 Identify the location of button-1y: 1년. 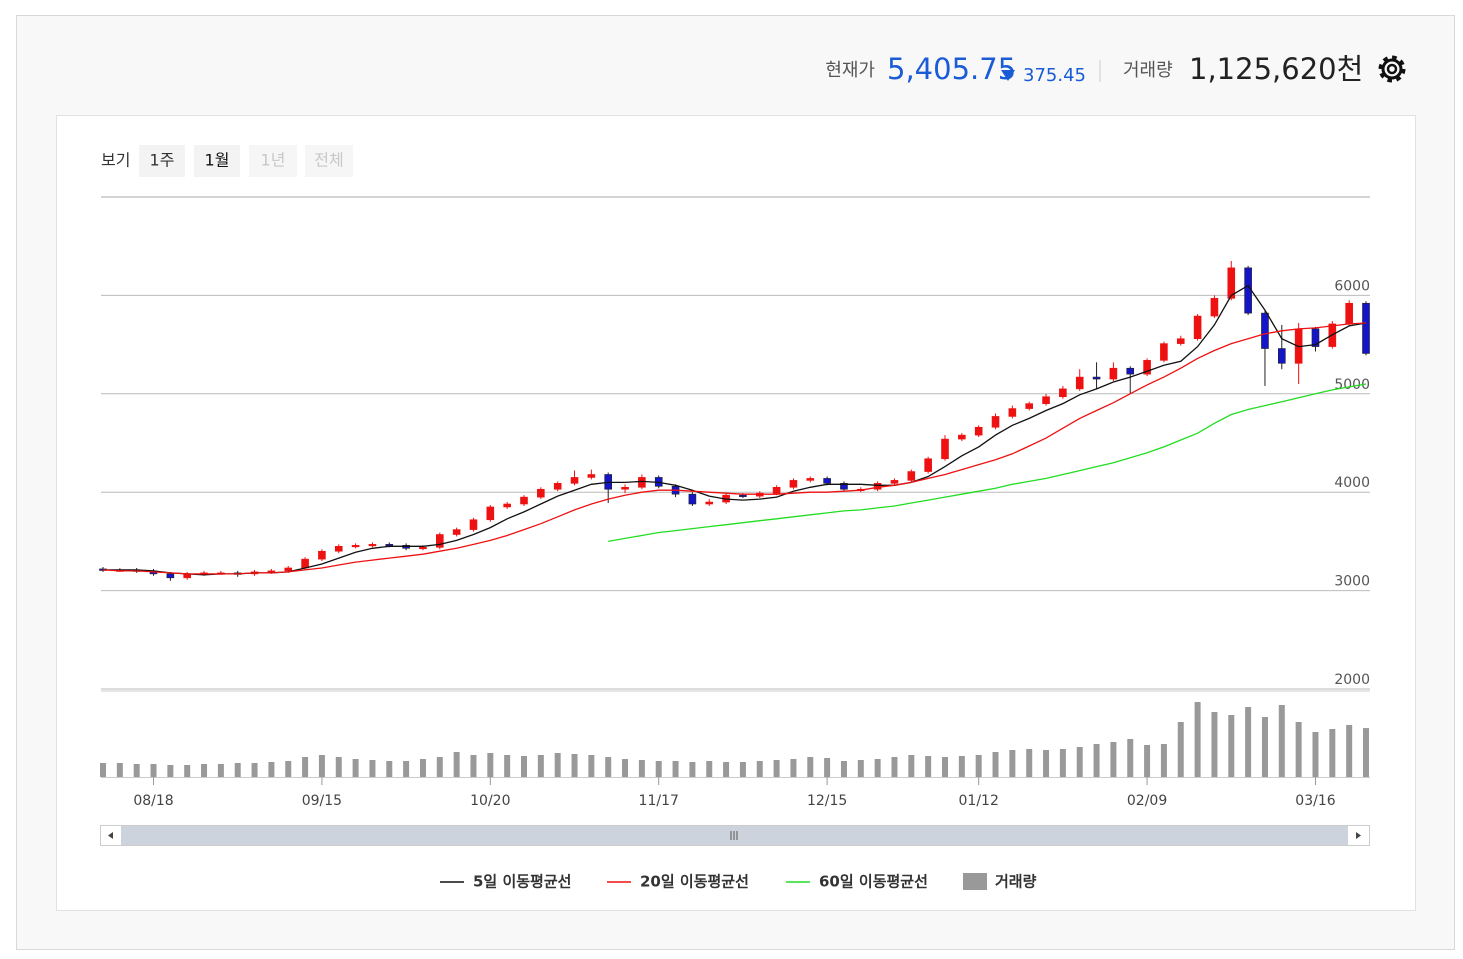
(273, 160).